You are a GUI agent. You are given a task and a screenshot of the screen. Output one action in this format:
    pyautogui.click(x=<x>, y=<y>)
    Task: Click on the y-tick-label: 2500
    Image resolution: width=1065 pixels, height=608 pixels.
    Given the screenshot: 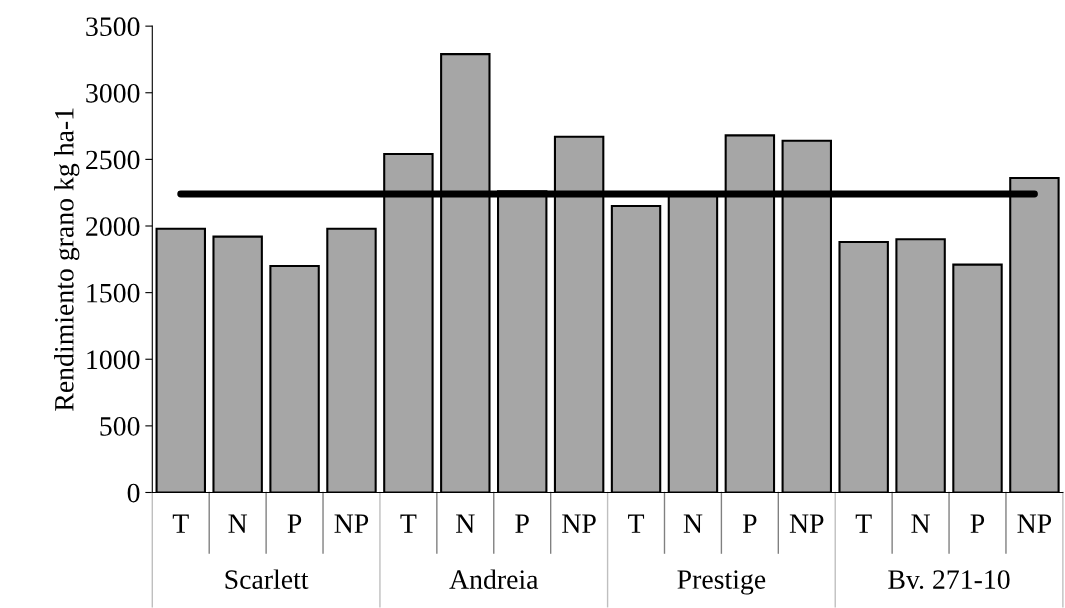 What is the action you would take?
    pyautogui.click(x=113, y=160)
    